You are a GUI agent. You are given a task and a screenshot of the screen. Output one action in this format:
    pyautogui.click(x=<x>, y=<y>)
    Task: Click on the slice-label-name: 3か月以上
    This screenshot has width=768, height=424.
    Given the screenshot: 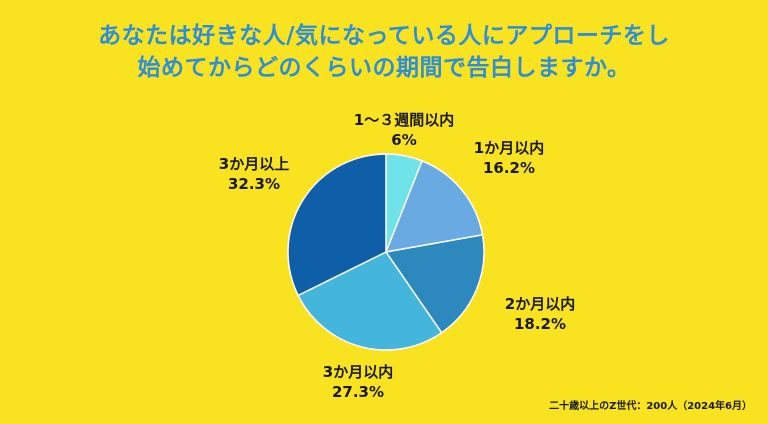 What is the action you would take?
    pyautogui.click(x=254, y=164)
    